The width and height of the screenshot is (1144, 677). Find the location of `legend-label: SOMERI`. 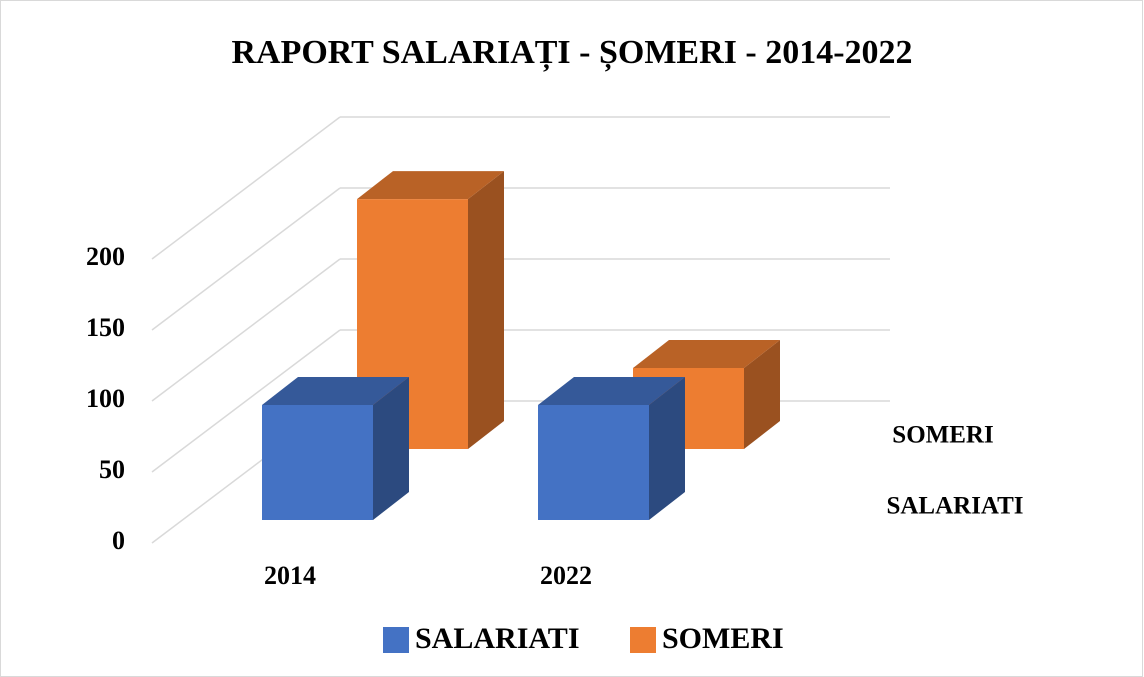

legend-label: SOMERI is located at coordinates (723, 638).